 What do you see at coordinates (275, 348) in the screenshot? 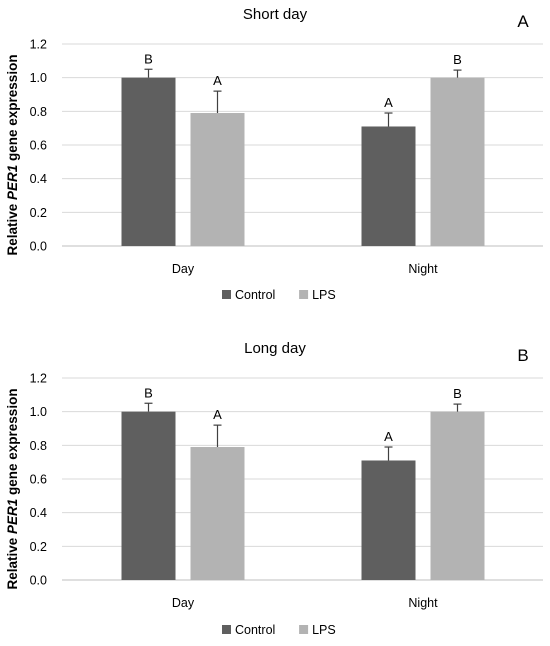
I see `chart-title: Long day` at bounding box center [275, 348].